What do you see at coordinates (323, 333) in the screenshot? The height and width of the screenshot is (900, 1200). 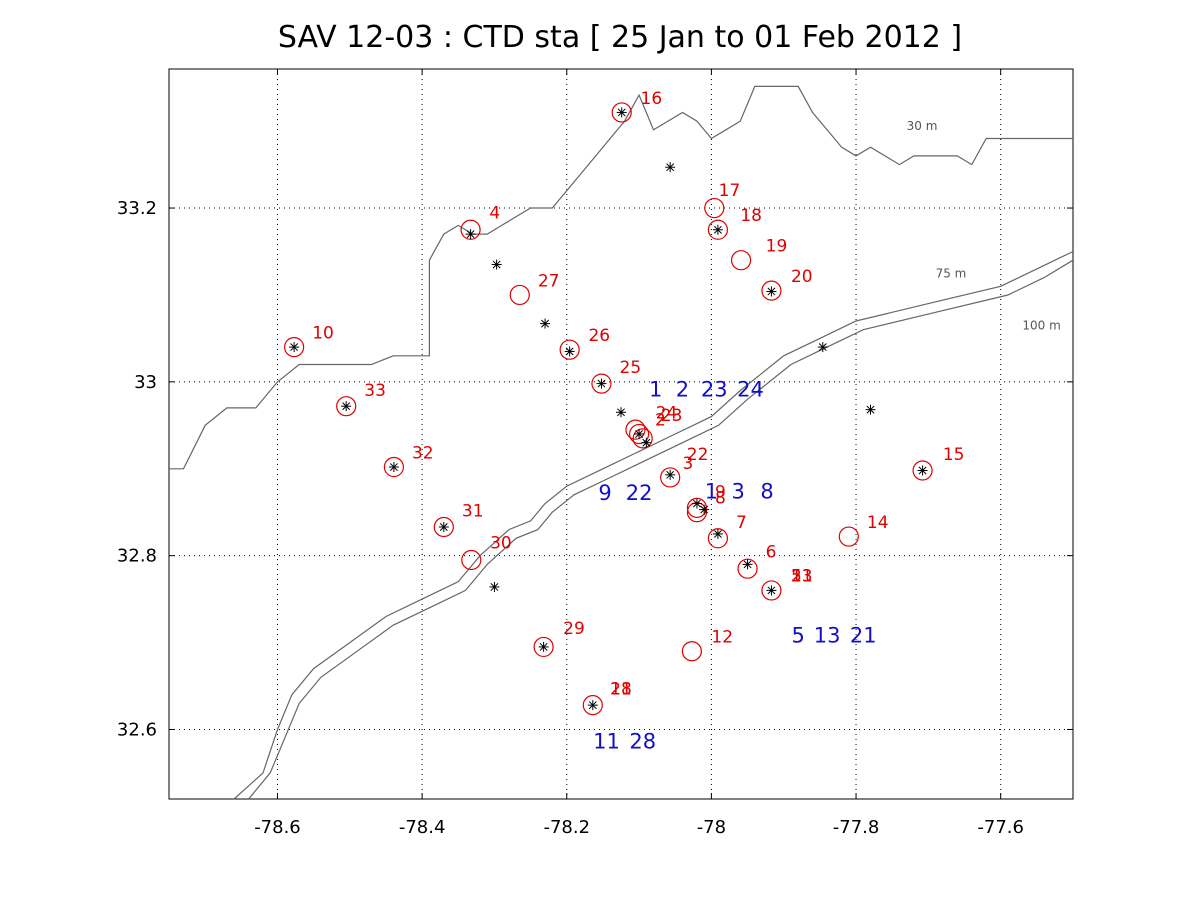 I see `station-number-label: 10` at bounding box center [323, 333].